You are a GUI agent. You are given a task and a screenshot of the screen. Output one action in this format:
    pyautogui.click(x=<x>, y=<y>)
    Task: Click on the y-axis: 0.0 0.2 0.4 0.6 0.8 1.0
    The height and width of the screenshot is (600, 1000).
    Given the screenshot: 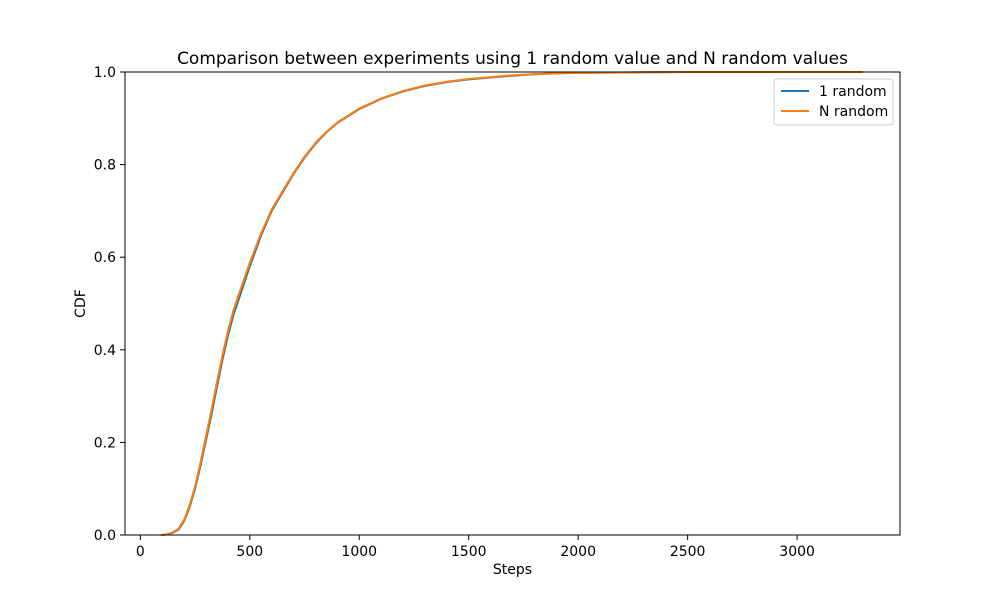 What is the action you would take?
    pyautogui.click(x=109, y=304)
    